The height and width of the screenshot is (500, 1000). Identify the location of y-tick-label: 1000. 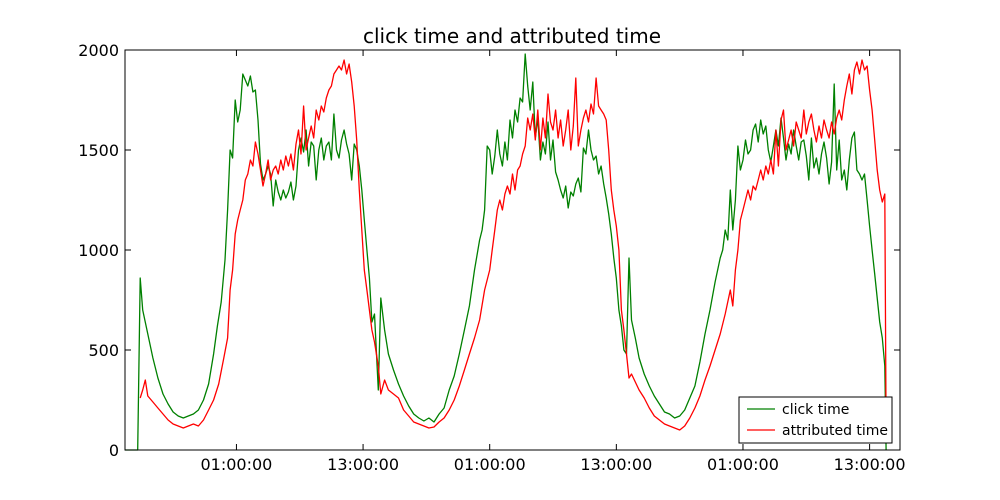
(98, 250).